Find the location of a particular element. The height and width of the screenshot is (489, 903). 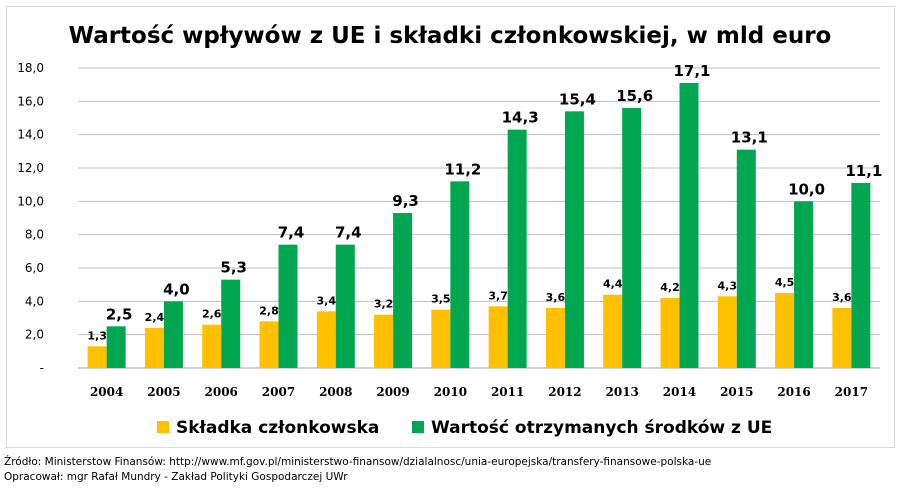

data-label-skladka: 2,4 is located at coordinates (155, 317).